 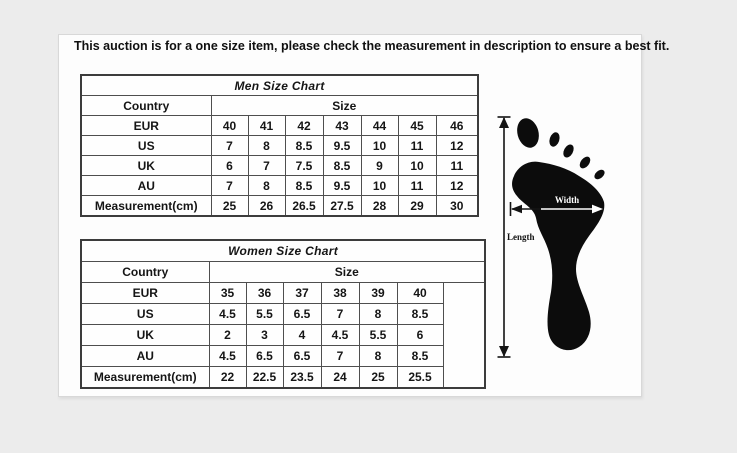 What do you see at coordinates (302, 293) in the screenshot?
I see `size-value-cell: 37` at bounding box center [302, 293].